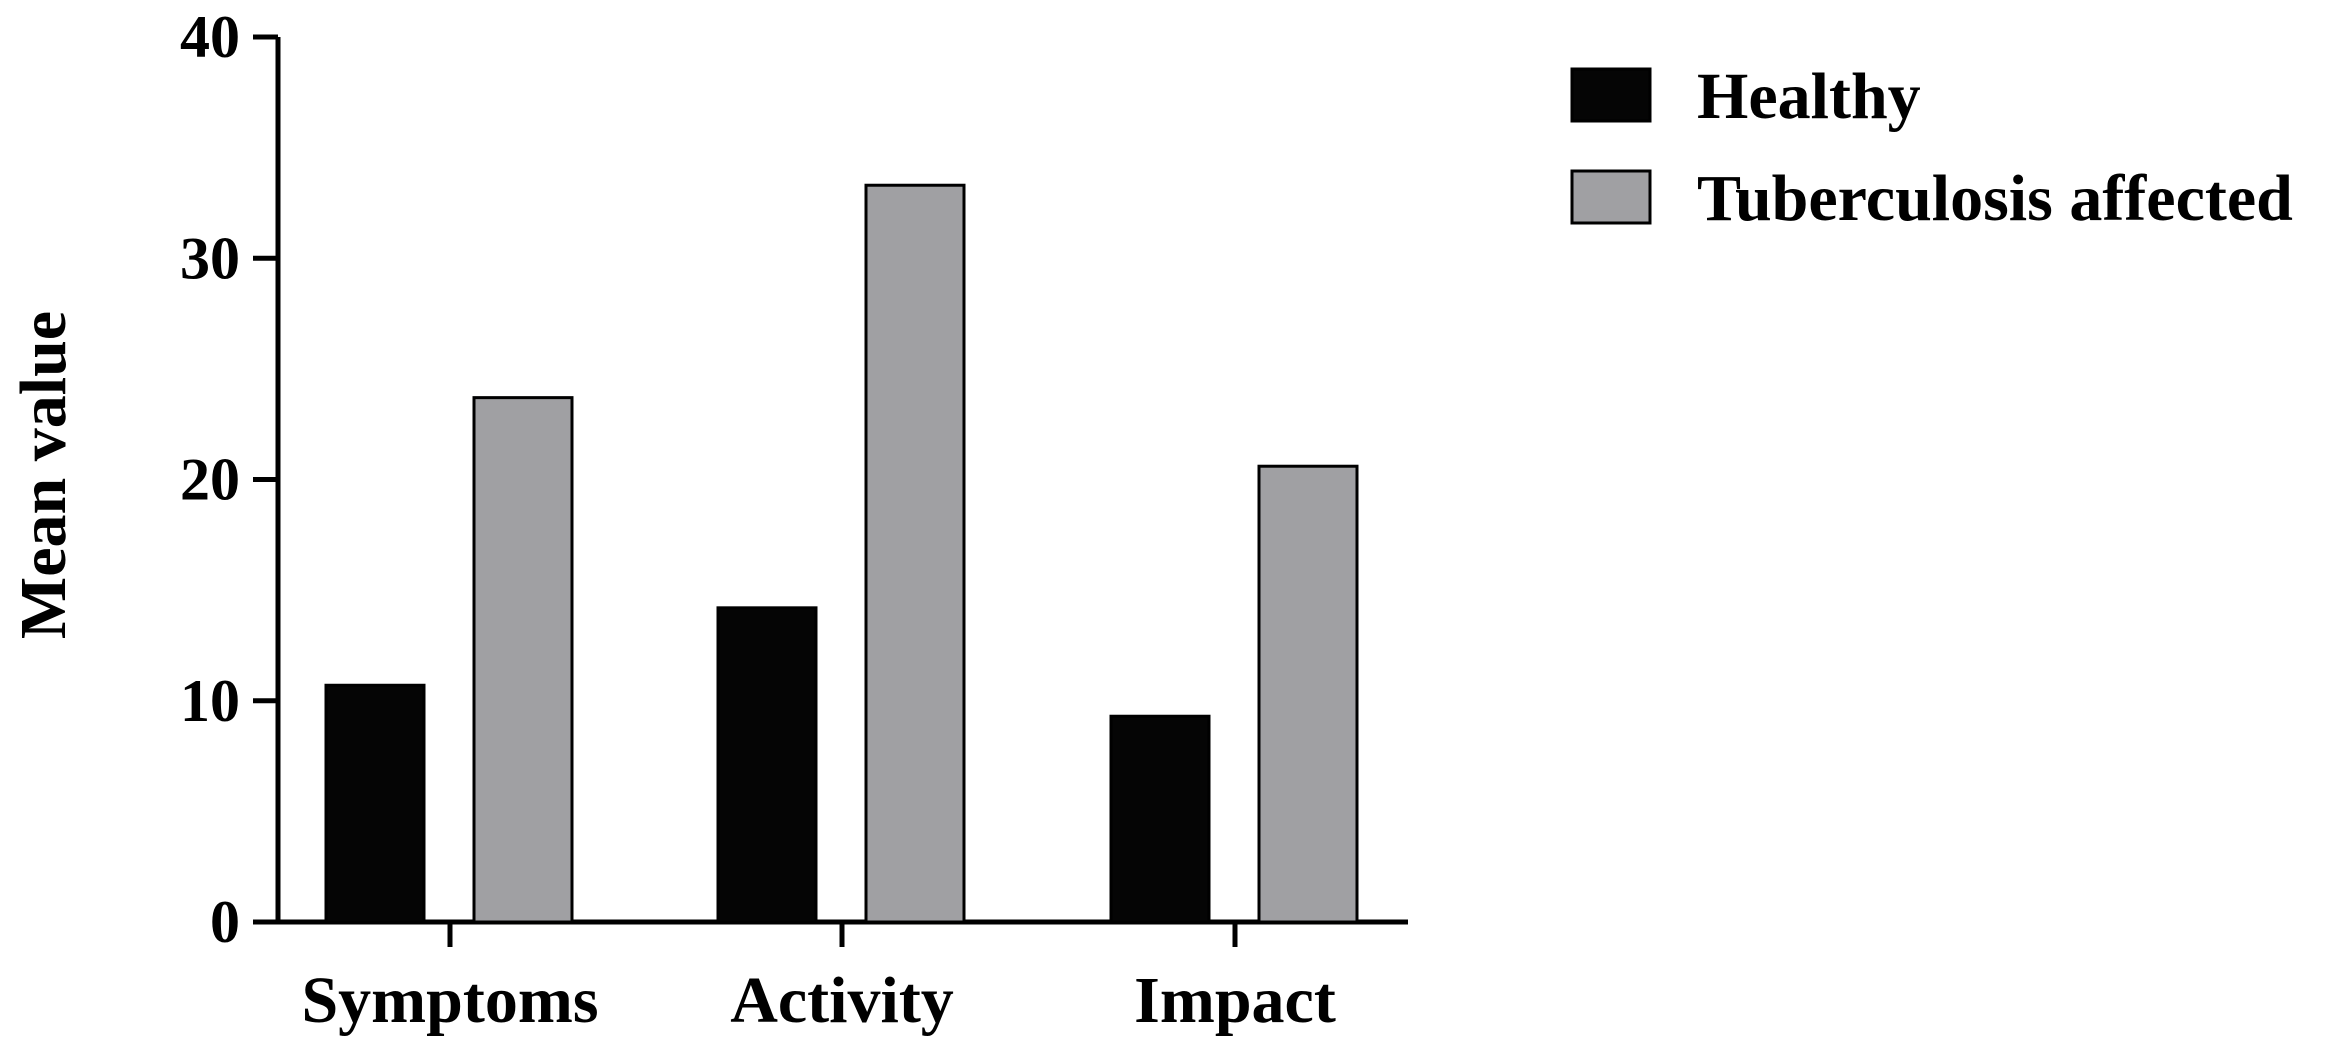  I want to click on x-tick-label-0: Symptoms, so click(449, 1000).